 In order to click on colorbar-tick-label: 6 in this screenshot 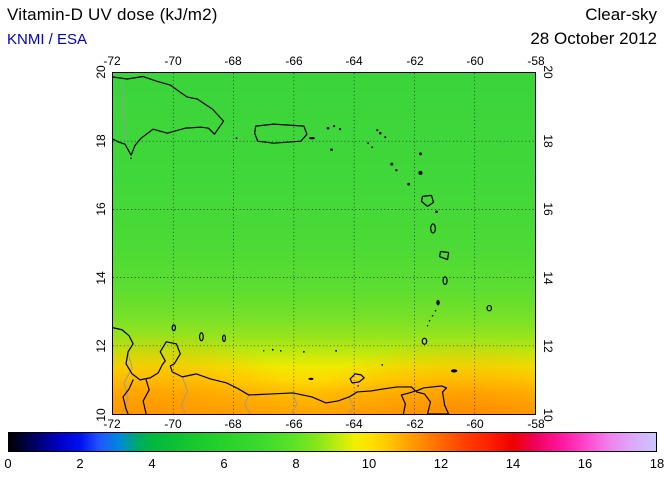, I will do `click(224, 463)`.